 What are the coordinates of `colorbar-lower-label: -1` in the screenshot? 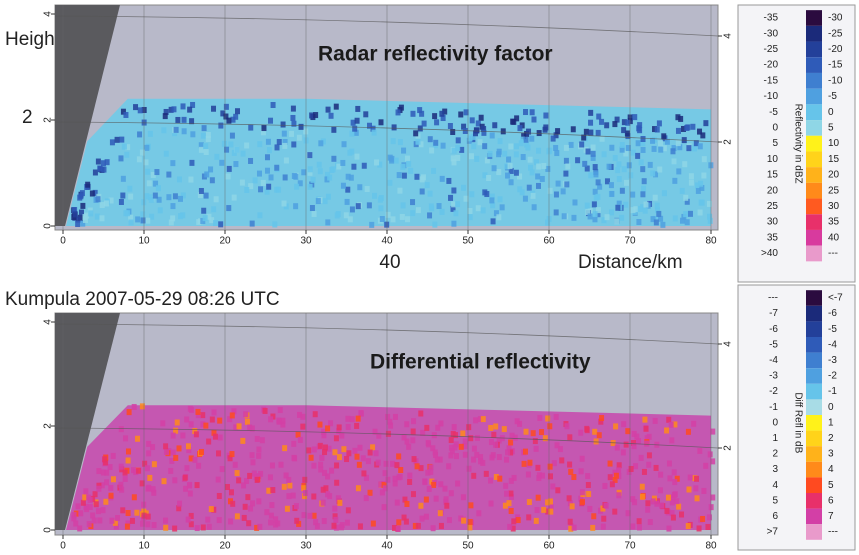 It's located at (773, 407).